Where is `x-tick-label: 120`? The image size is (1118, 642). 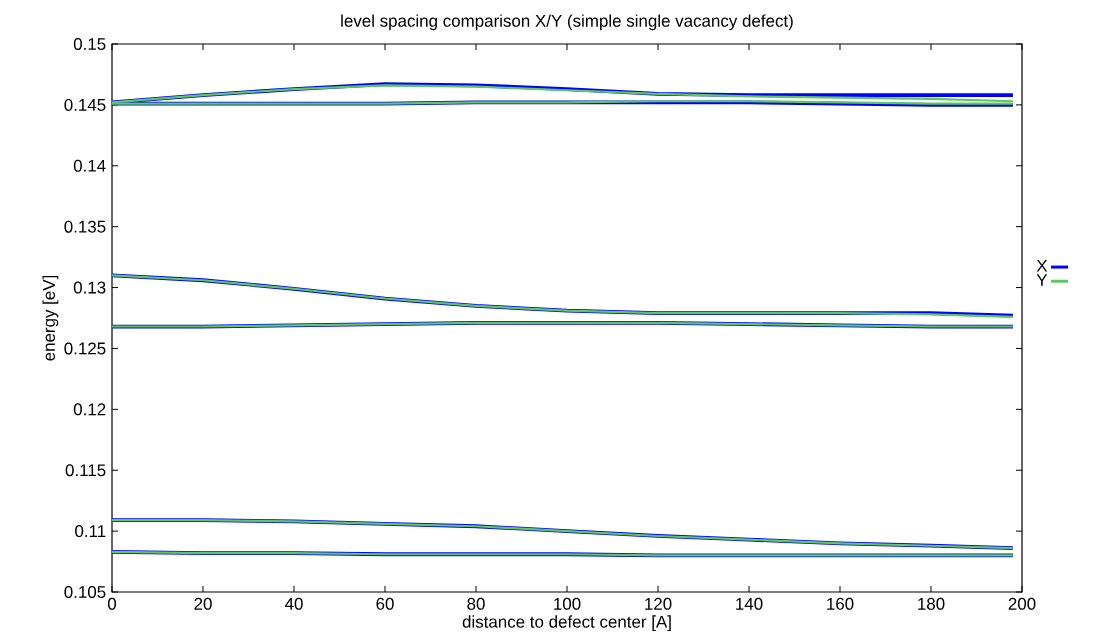
x-tick-label: 120 is located at coordinates (658, 603).